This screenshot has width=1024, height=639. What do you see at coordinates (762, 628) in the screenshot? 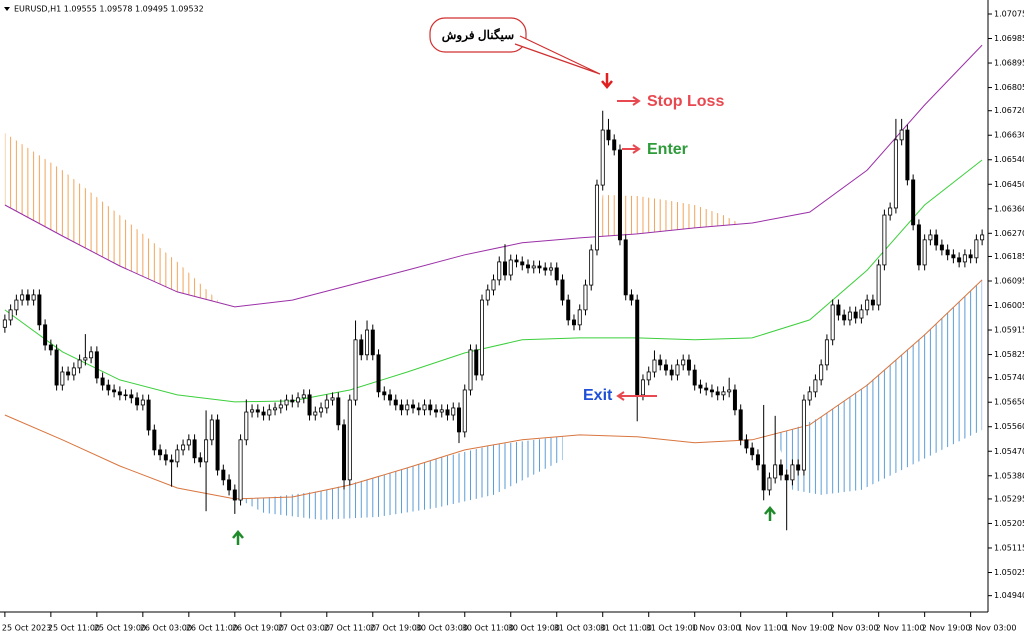
I see `x-tick-label: 1 Nov 11:00` at bounding box center [762, 628].